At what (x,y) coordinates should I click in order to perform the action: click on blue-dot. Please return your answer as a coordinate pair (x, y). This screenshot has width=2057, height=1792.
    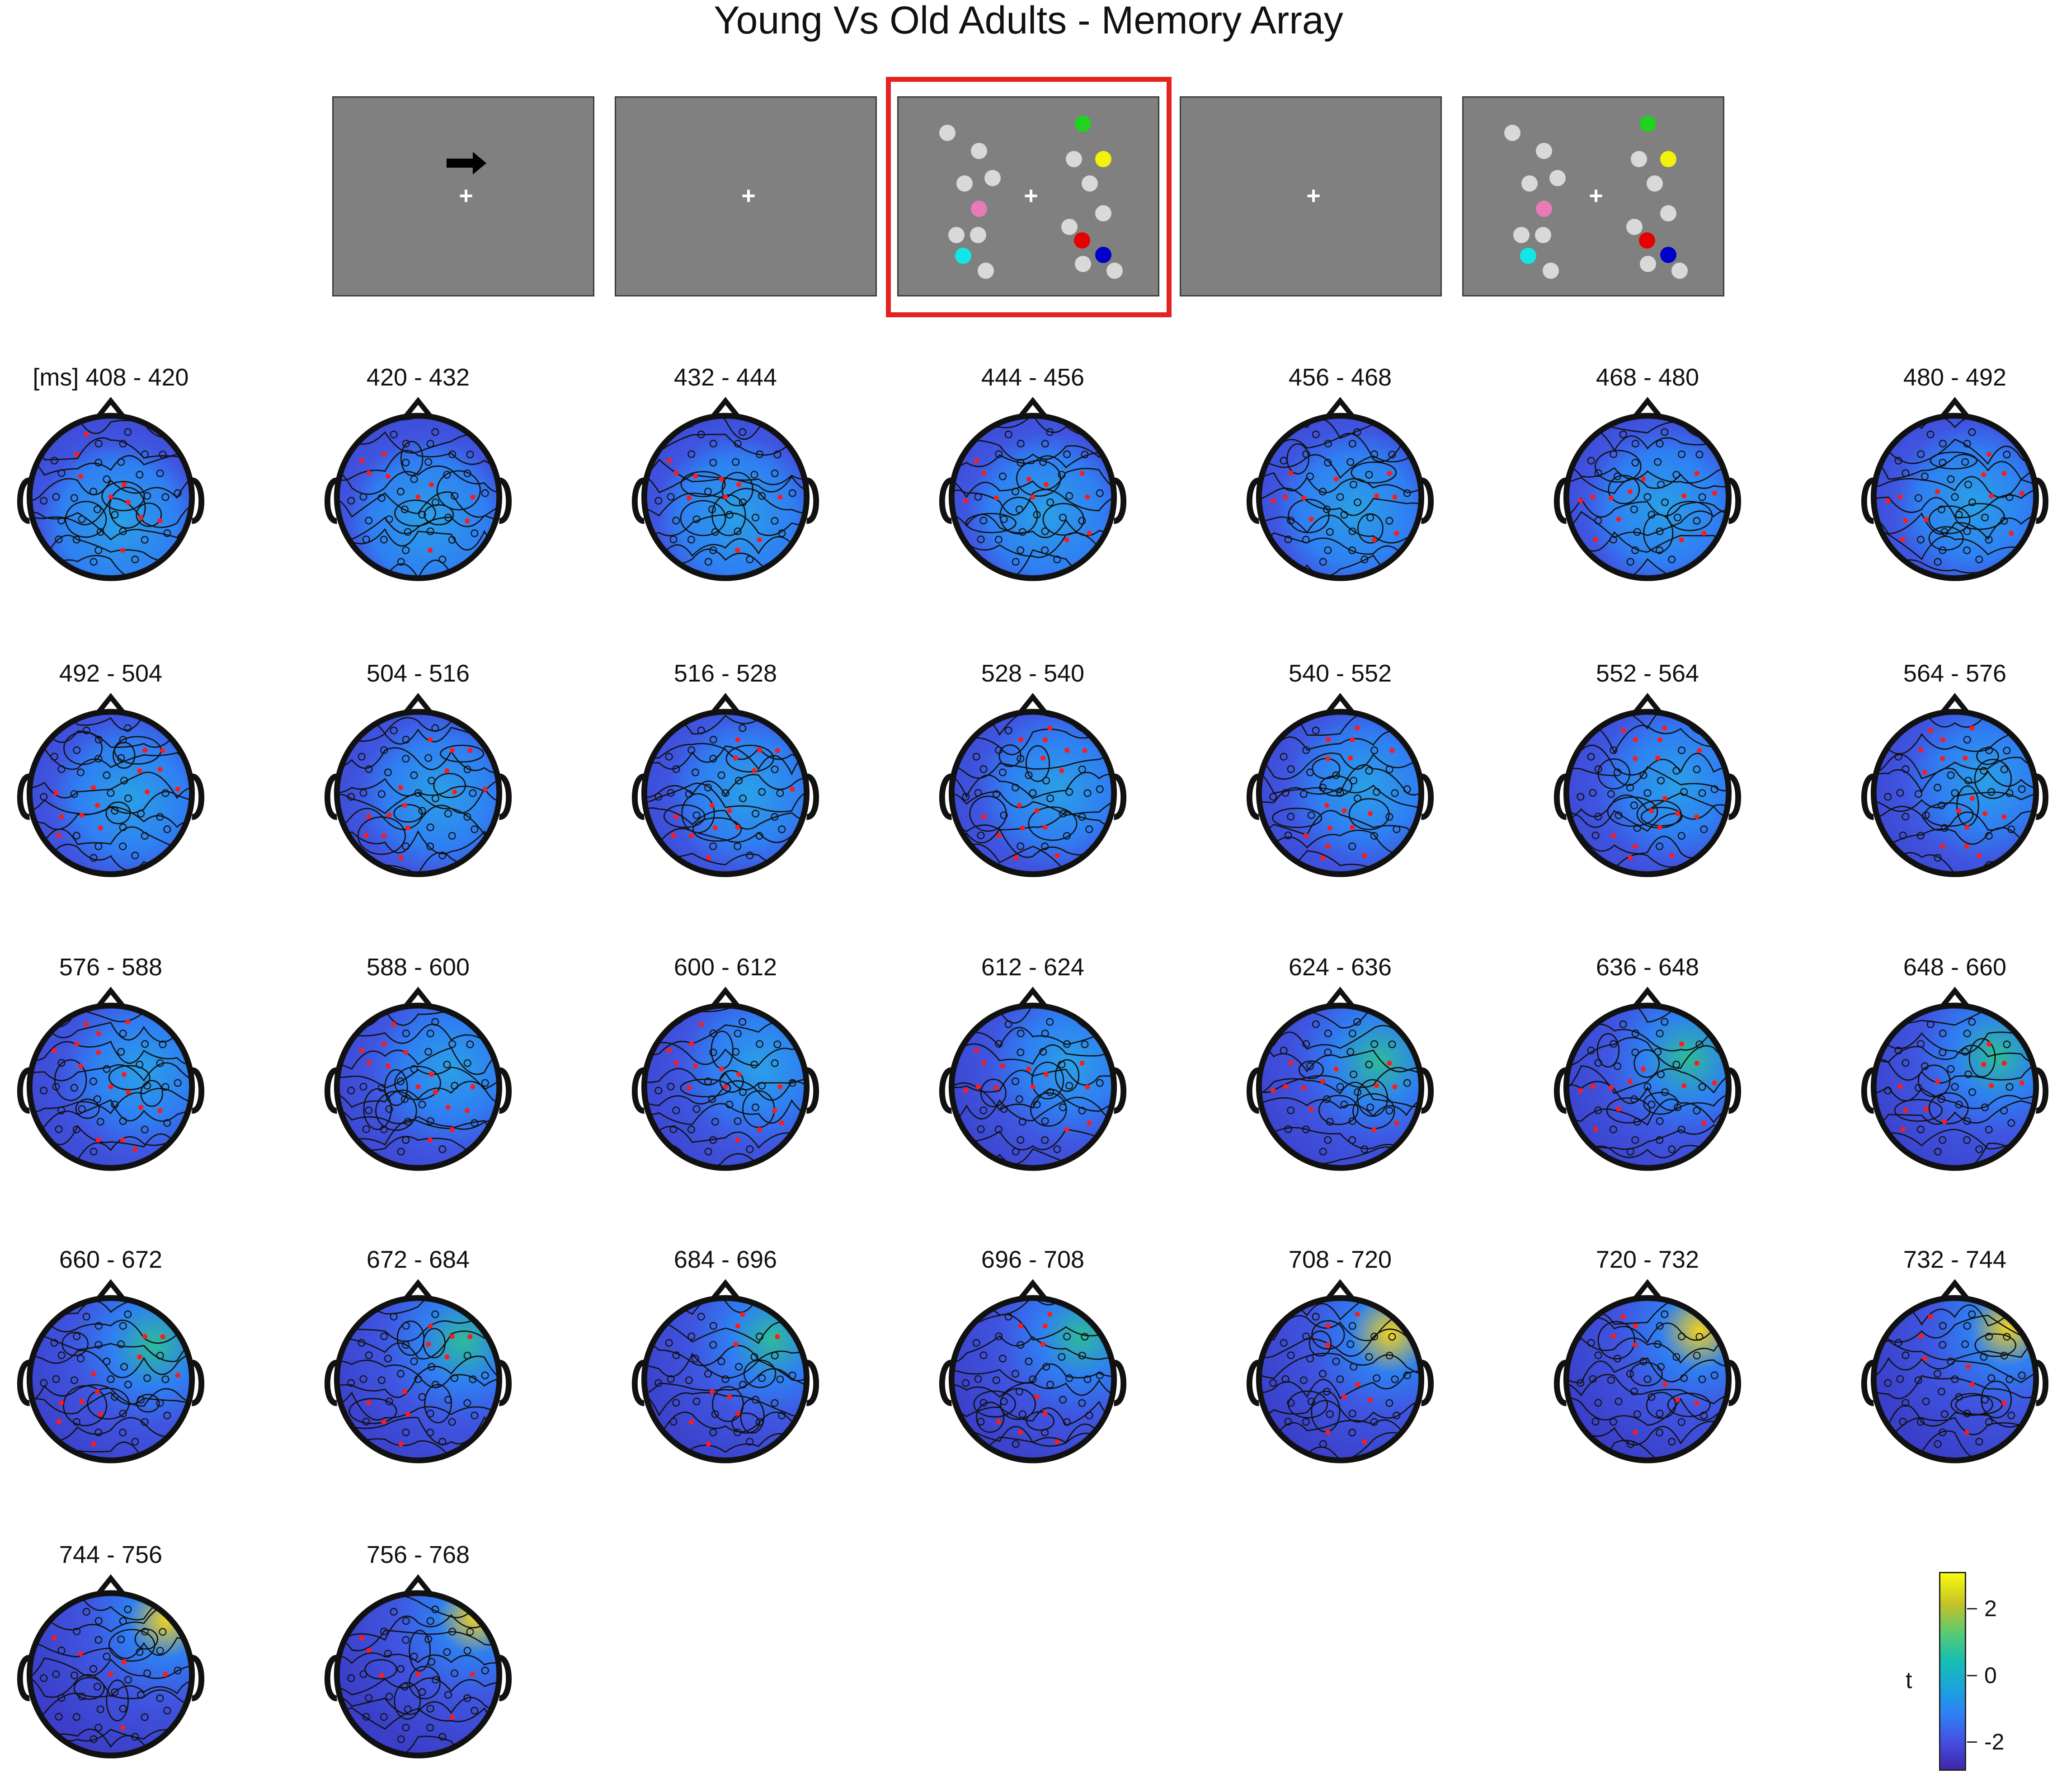
    Looking at the image, I should click on (1103, 255).